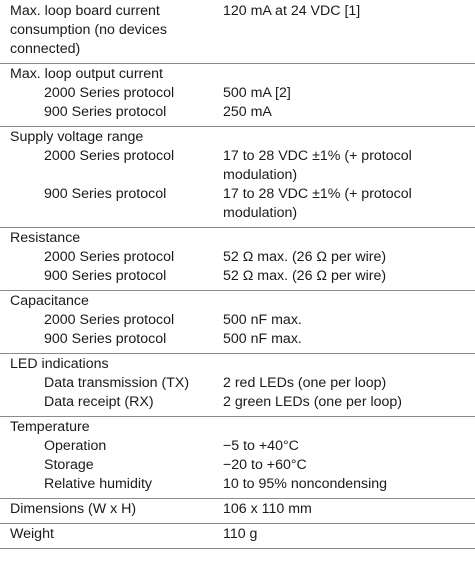 The image size is (475, 578). I want to click on spec-value: 120 mA at 24 VDC [1], so click(292, 11).